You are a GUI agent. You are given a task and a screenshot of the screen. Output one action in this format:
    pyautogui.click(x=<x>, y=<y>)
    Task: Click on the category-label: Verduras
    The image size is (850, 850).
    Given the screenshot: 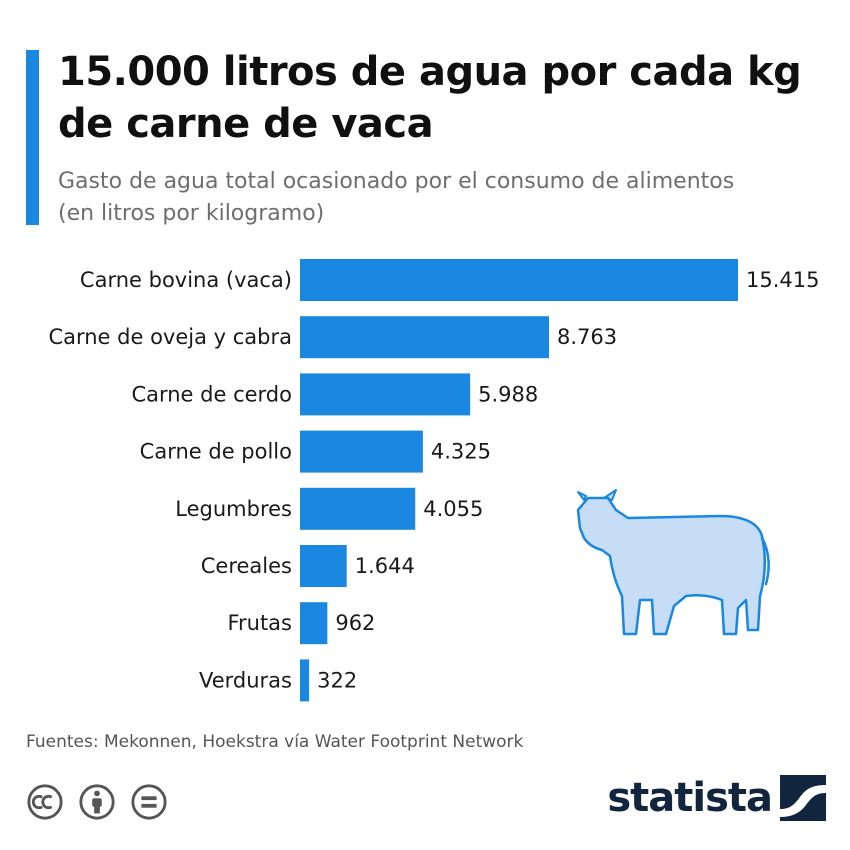 What is the action you would take?
    pyautogui.click(x=245, y=680)
    